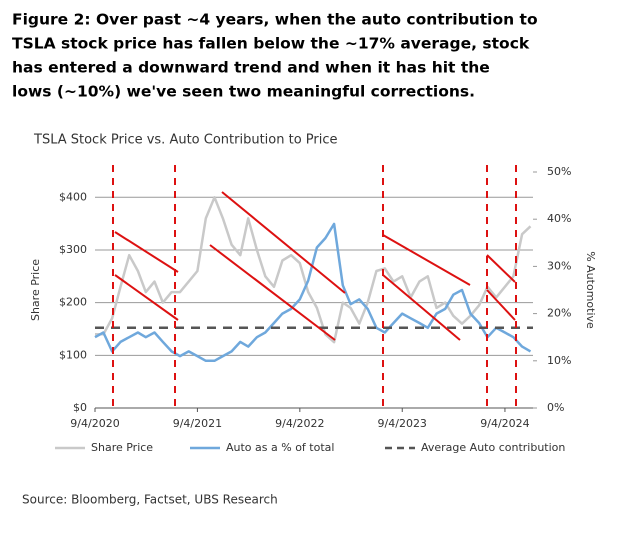 The height and width of the screenshot is (534, 622). I want to click on x-tick-label: 9/4/2021, so click(197, 423).